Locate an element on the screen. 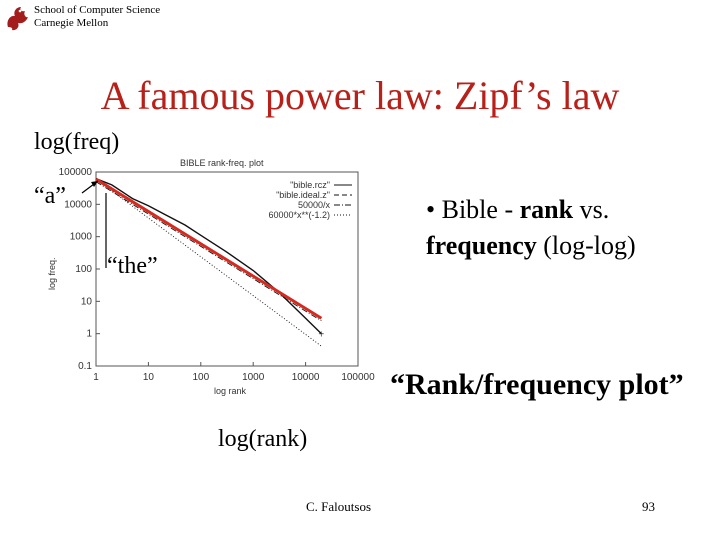 This screenshot has width=720, height=540. y-axis-caption: log(freq) is located at coordinates (77, 142).